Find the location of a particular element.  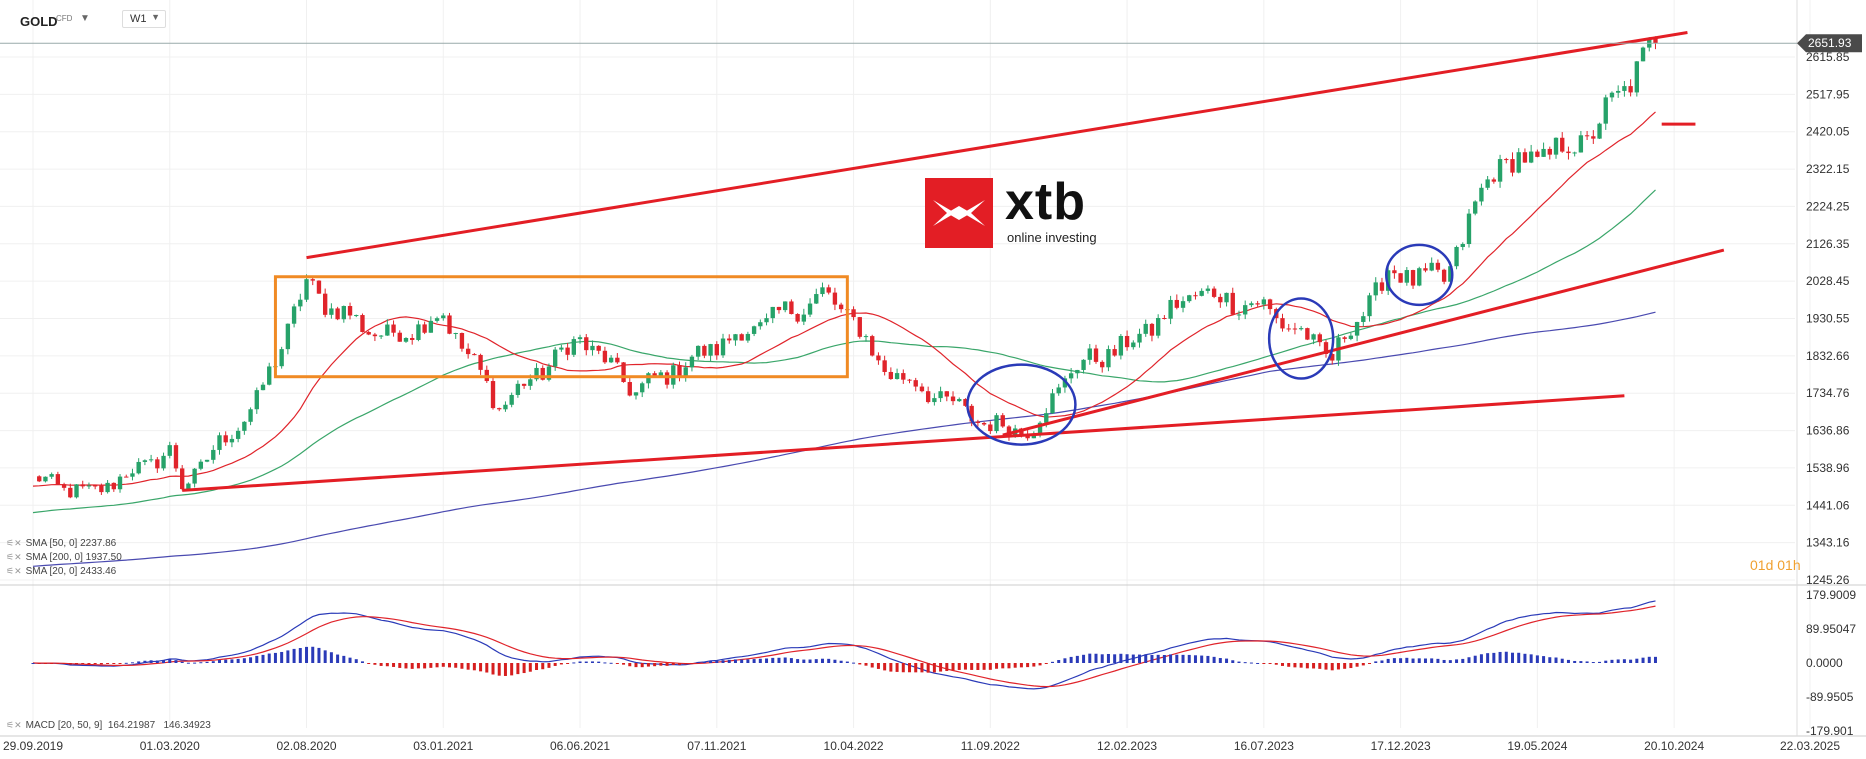

x-tick-label: 29.09.2019 is located at coordinates (33, 746).